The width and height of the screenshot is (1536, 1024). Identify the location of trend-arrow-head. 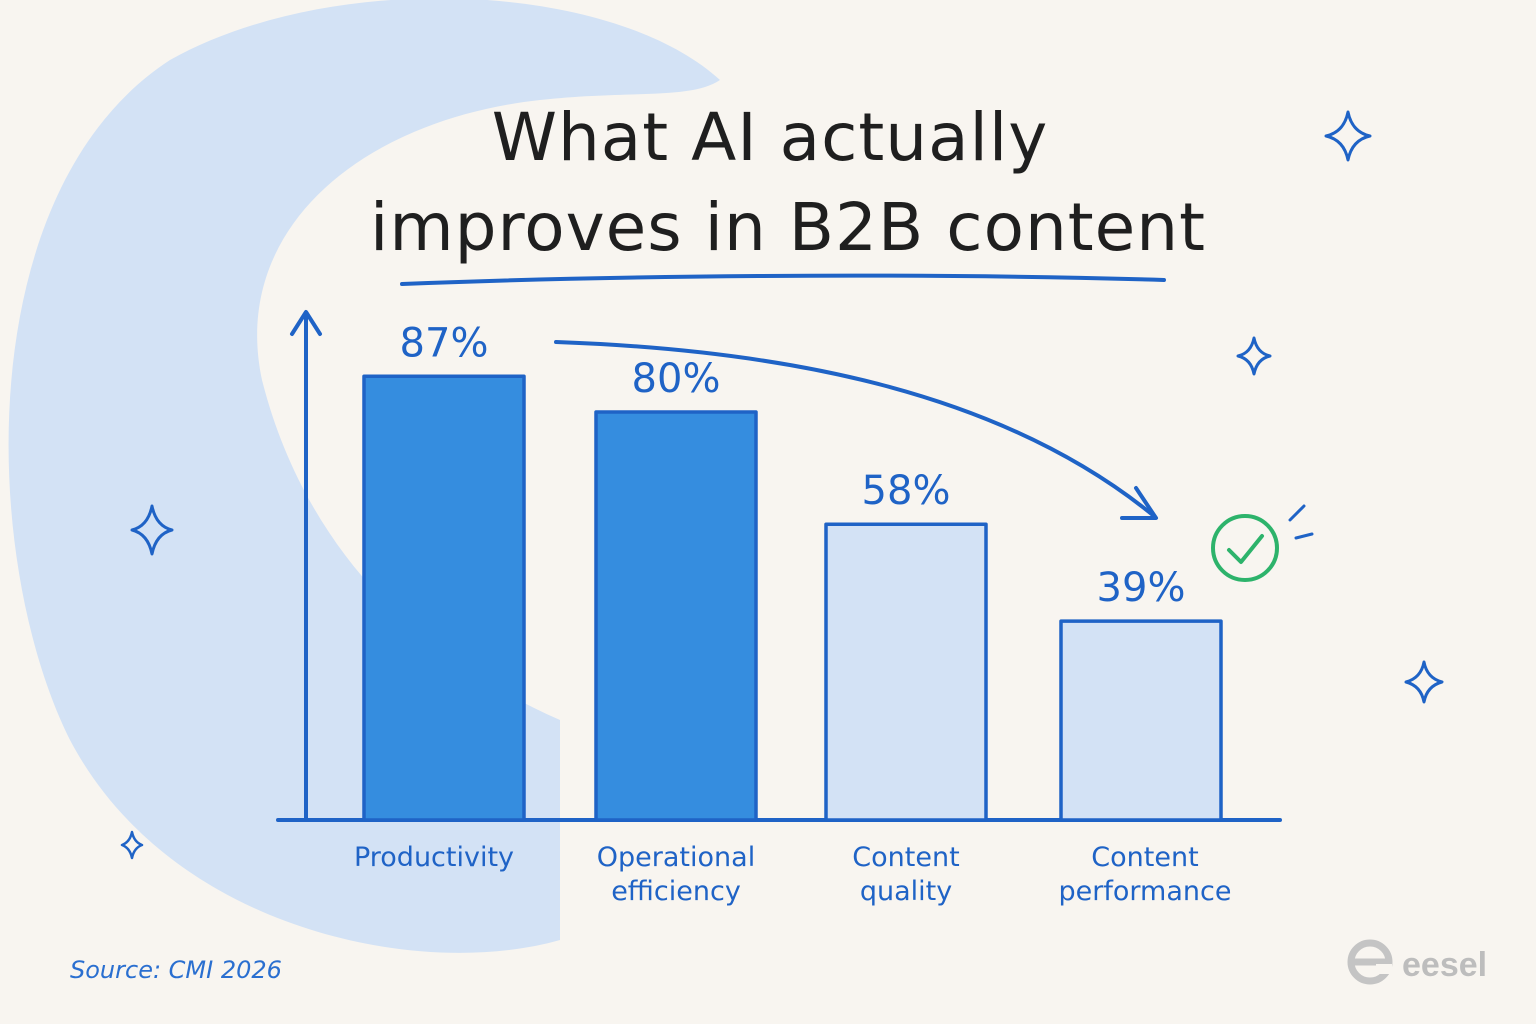
(1139, 503).